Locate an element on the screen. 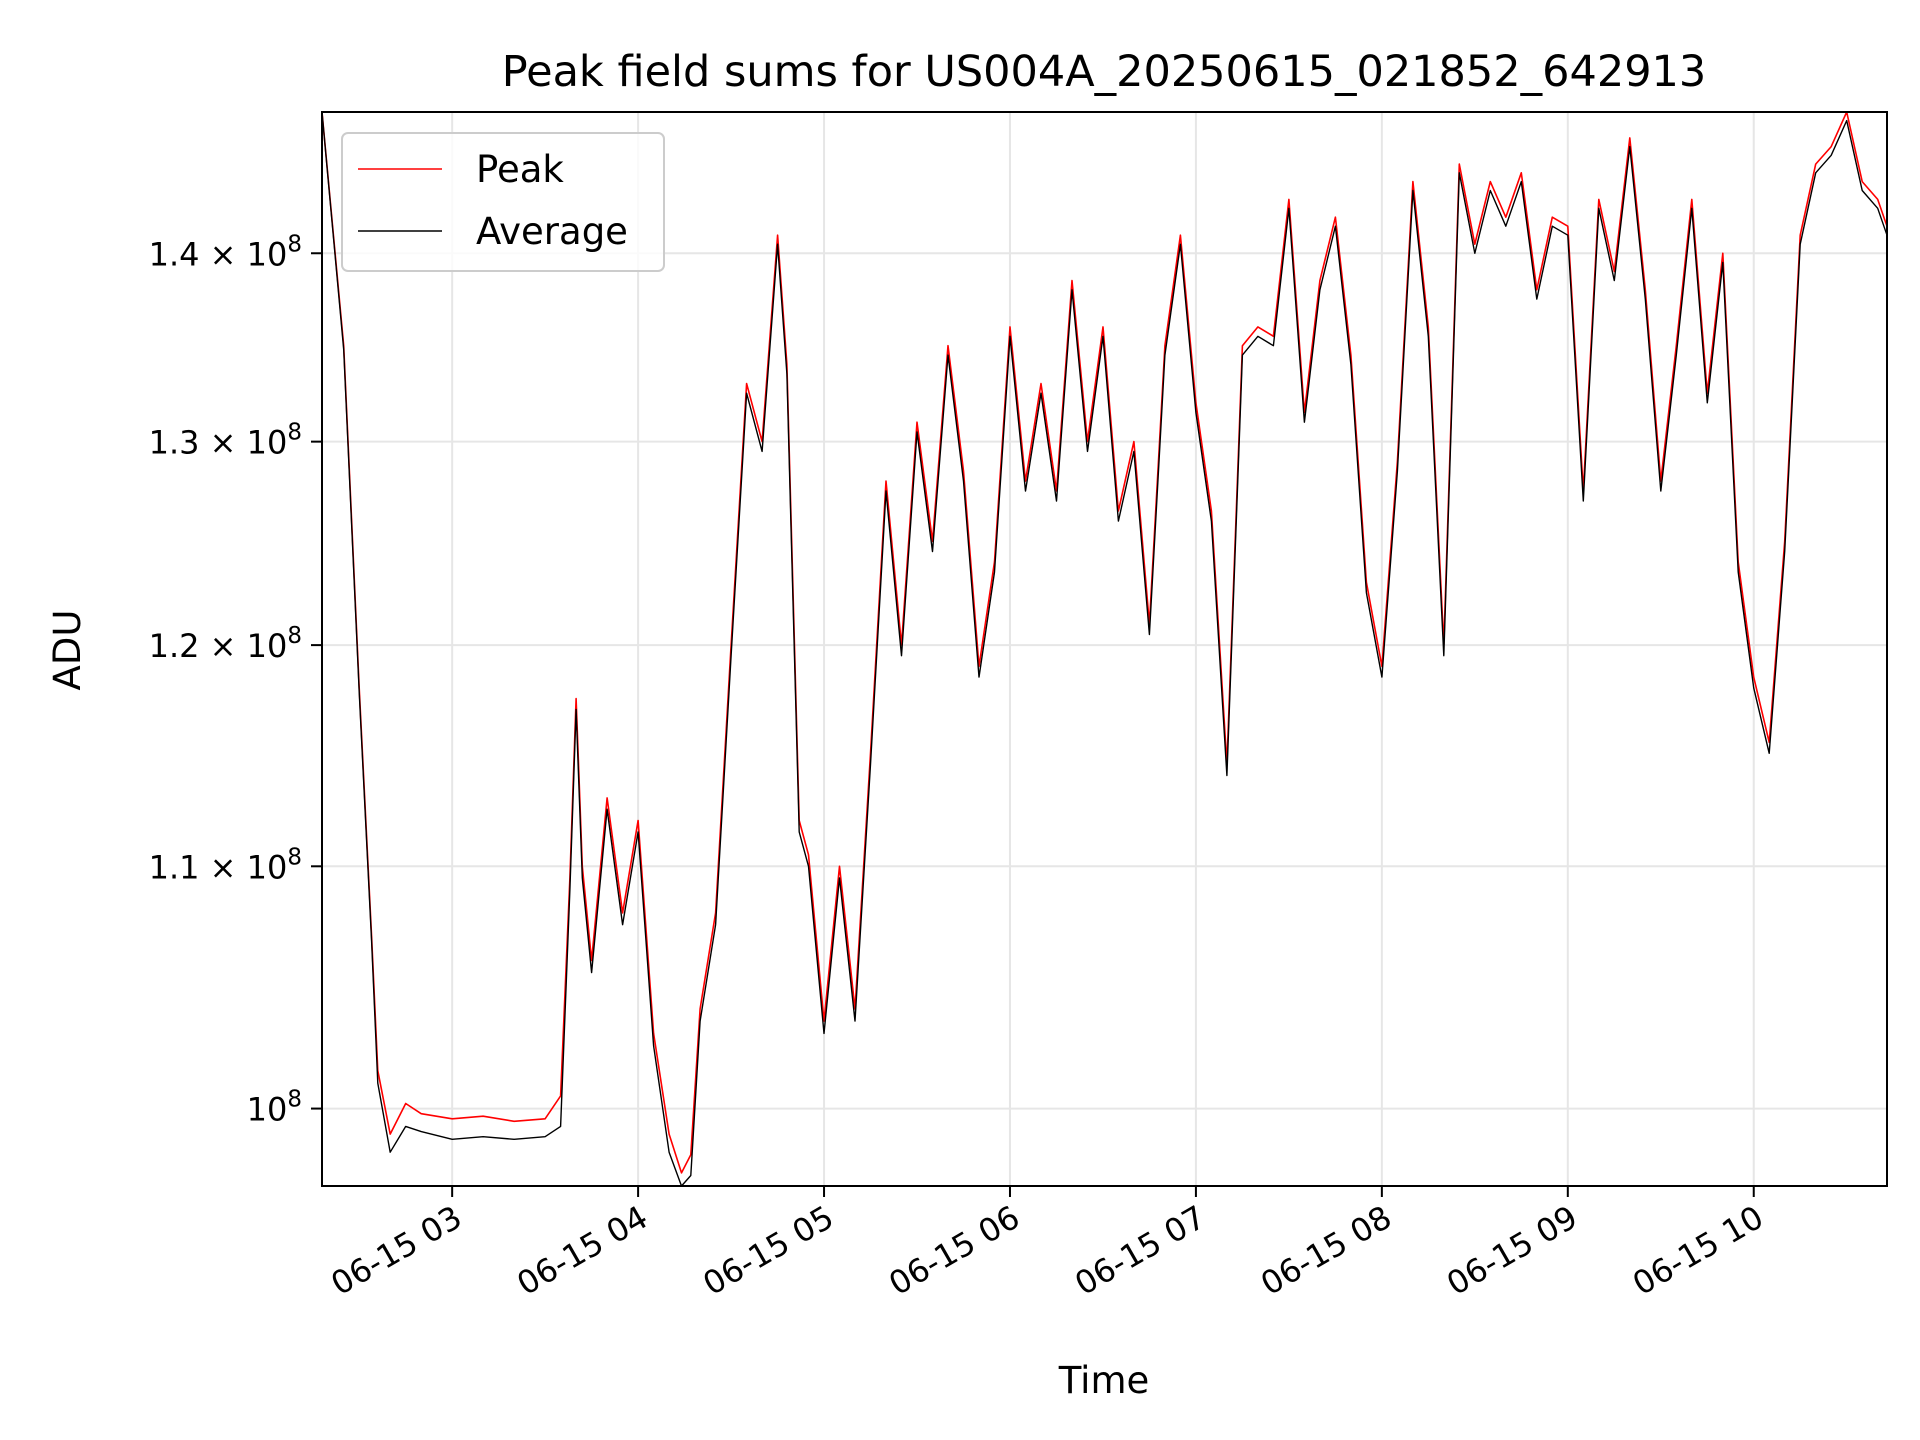 The width and height of the screenshot is (1920, 1440). y-tick-label: 108 is located at coordinates (274, 1108).